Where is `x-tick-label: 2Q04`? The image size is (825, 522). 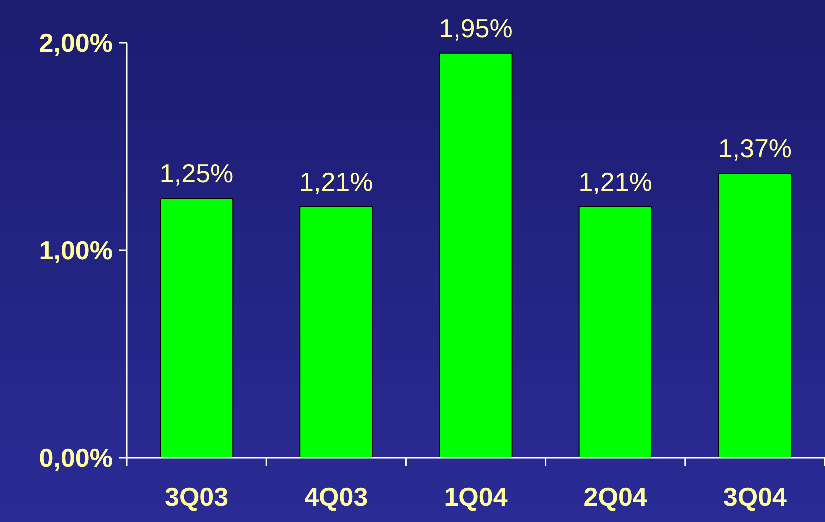 x-tick-label: 2Q04 is located at coordinates (616, 497).